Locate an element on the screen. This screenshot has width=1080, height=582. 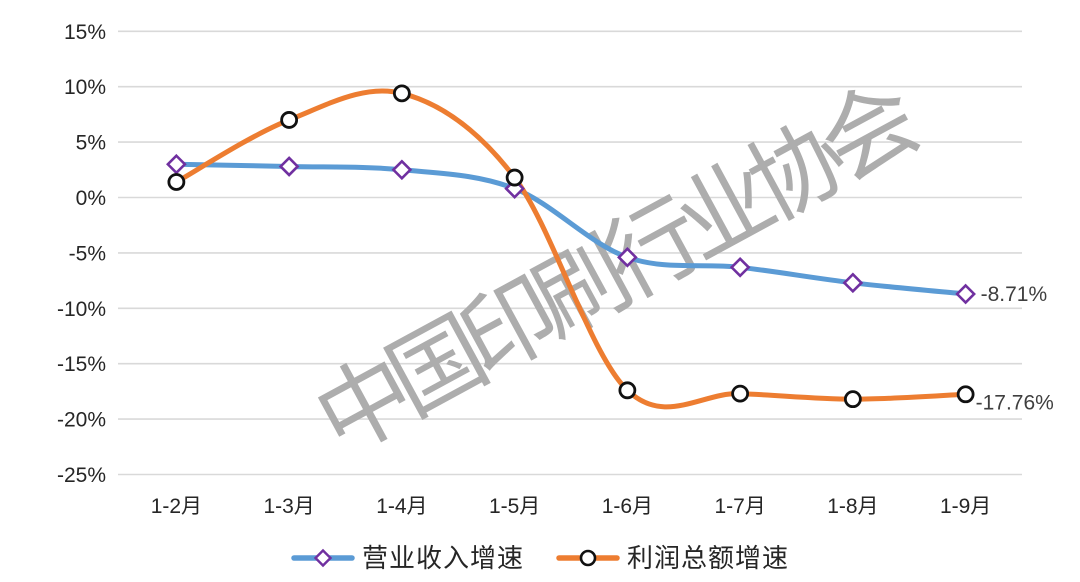
x-tick-label: 1-3月 is located at coordinates (288, 506).